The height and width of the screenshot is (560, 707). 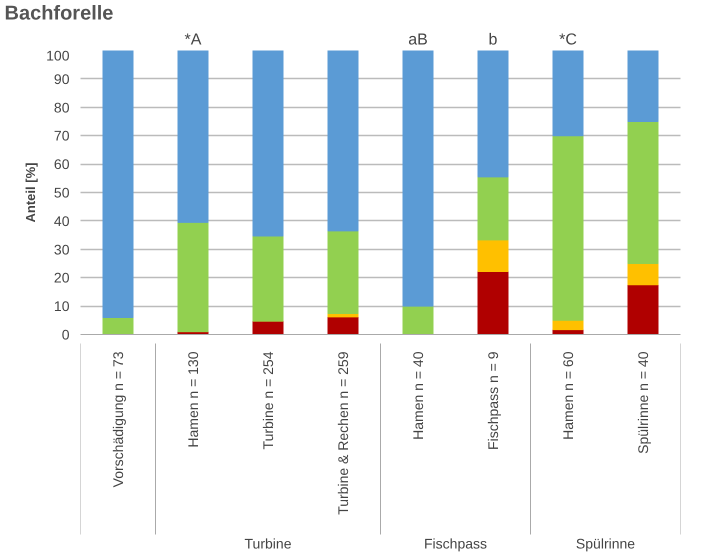 I want to click on y-tick-label: 50, so click(x=62, y=192).